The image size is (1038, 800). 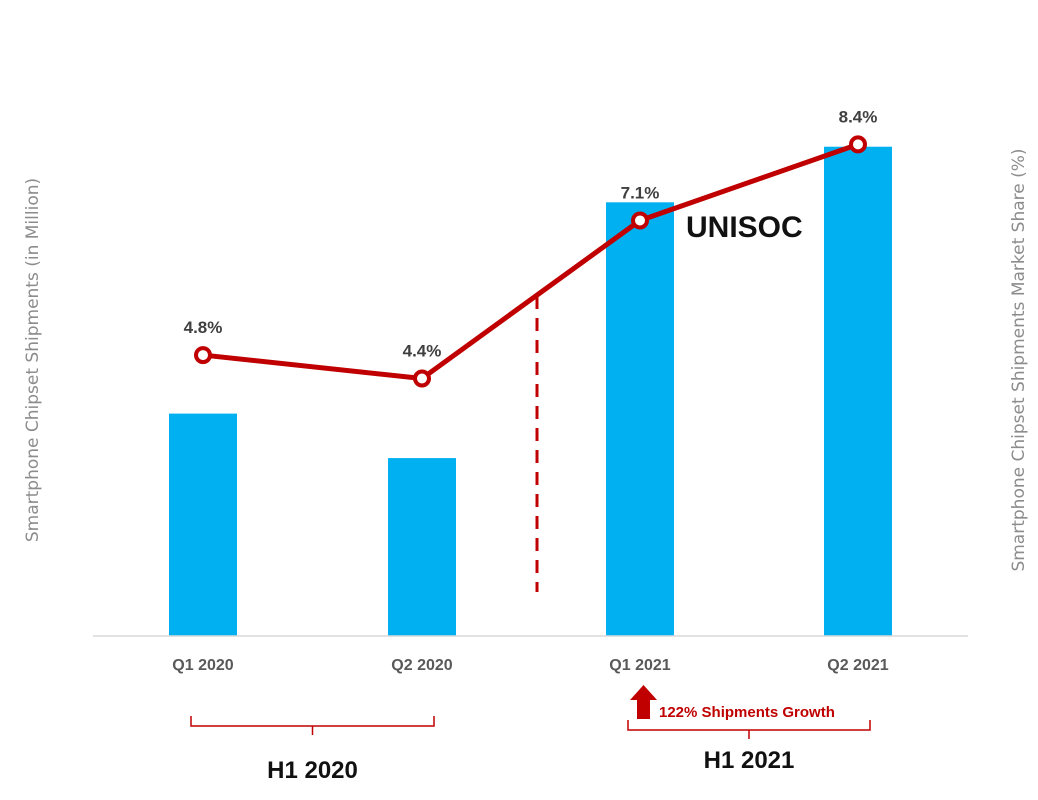 I want to click on group-label: H1 2021, so click(x=749, y=760).